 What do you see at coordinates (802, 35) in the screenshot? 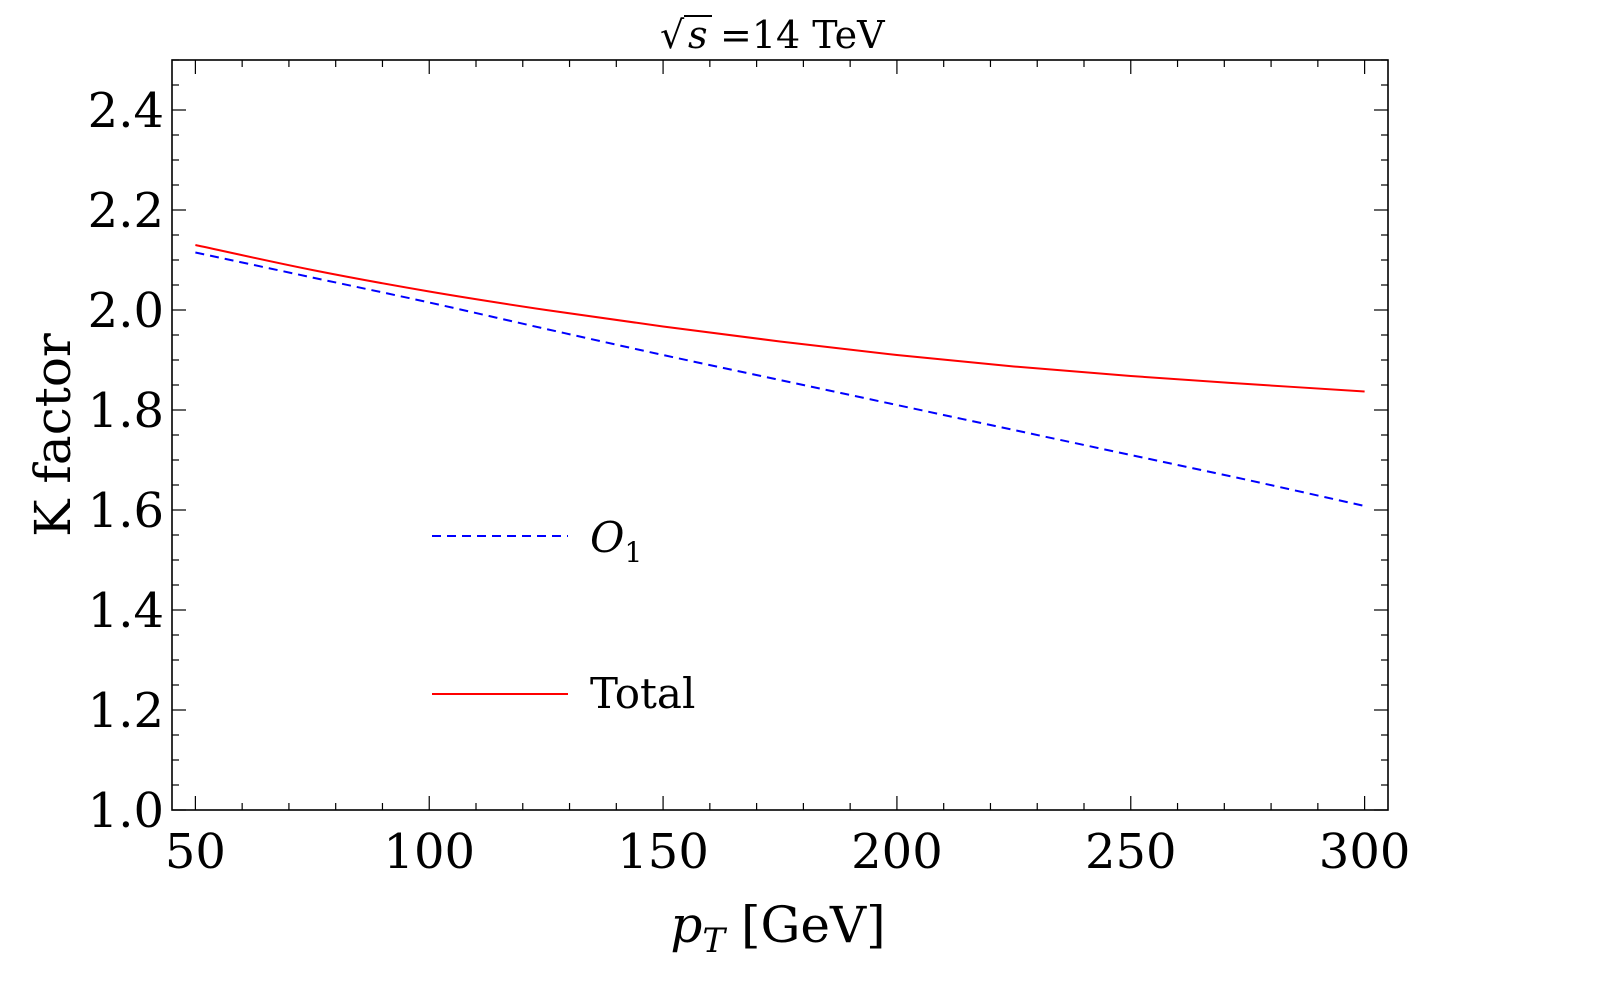
I see `title-value: =14 TeV` at bounding box center [802, 35].